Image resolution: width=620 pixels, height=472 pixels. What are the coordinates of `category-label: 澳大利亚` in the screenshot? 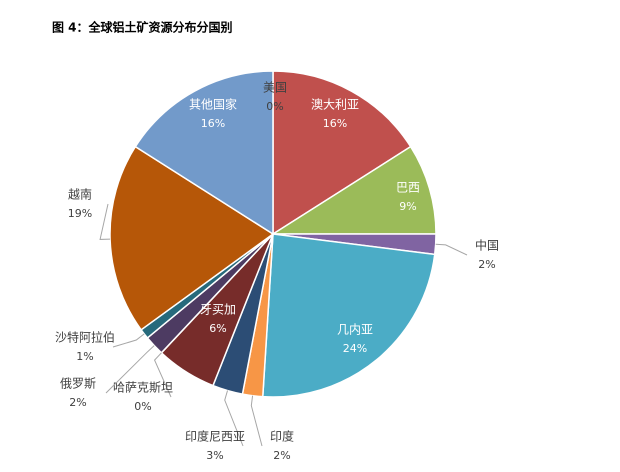 It's located at (335, 105).